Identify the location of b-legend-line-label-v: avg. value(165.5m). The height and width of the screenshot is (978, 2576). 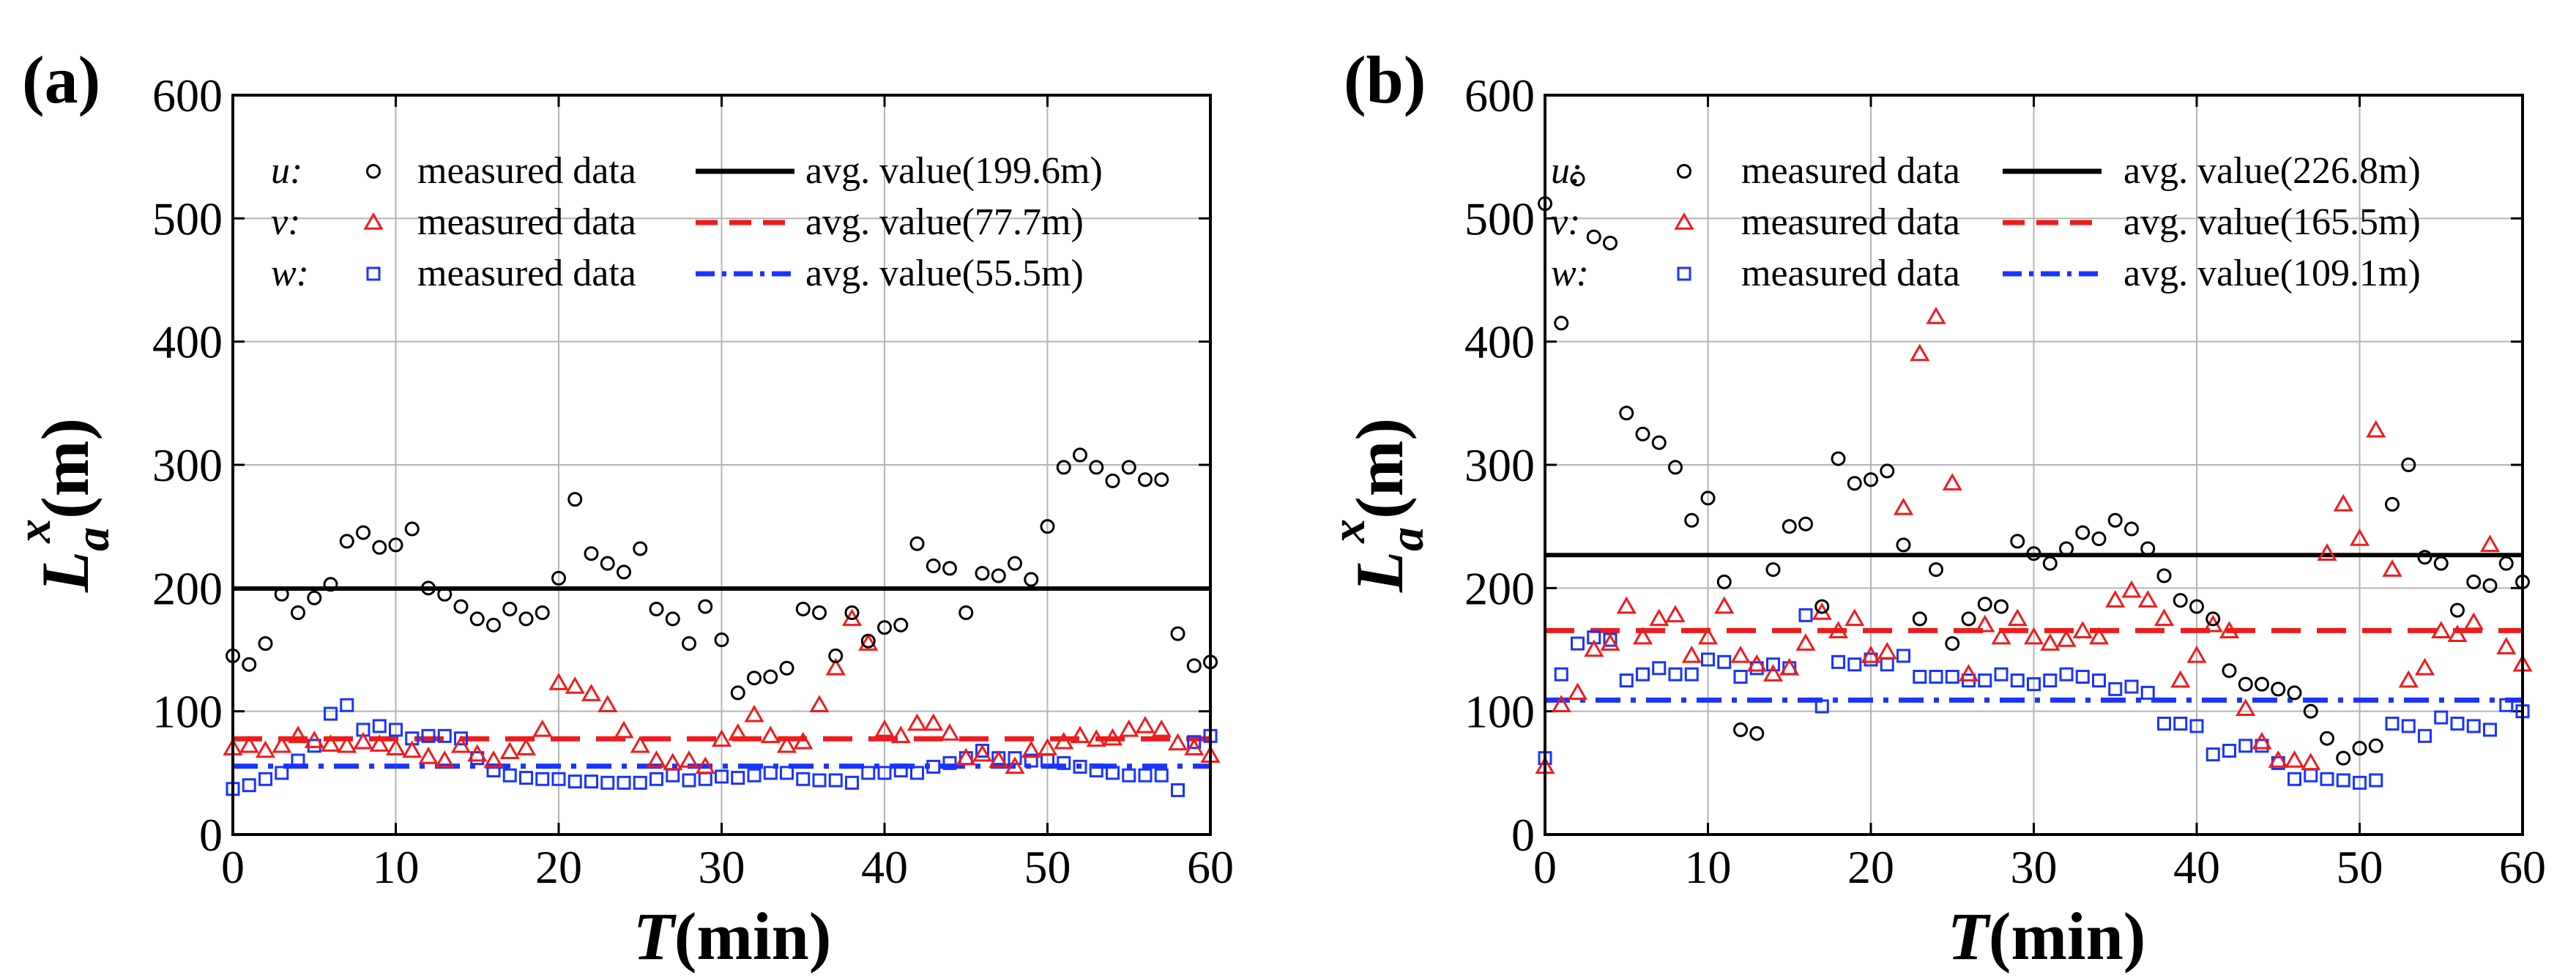
(2272, 222).